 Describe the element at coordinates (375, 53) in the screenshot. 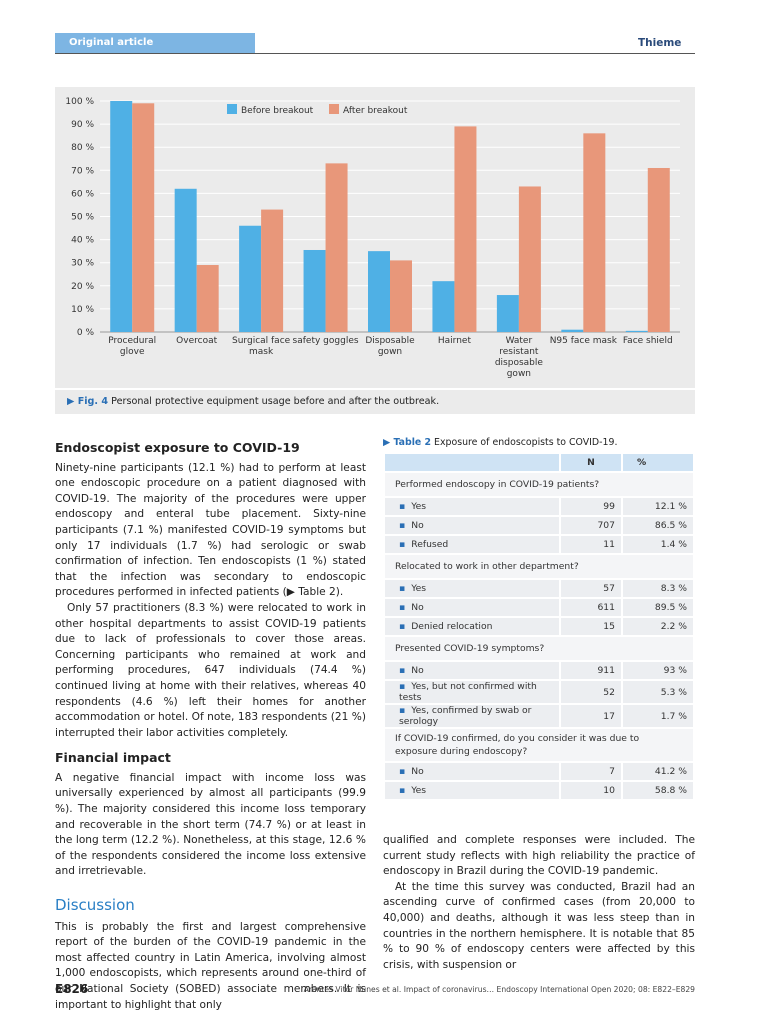

I see `rule` at that location.